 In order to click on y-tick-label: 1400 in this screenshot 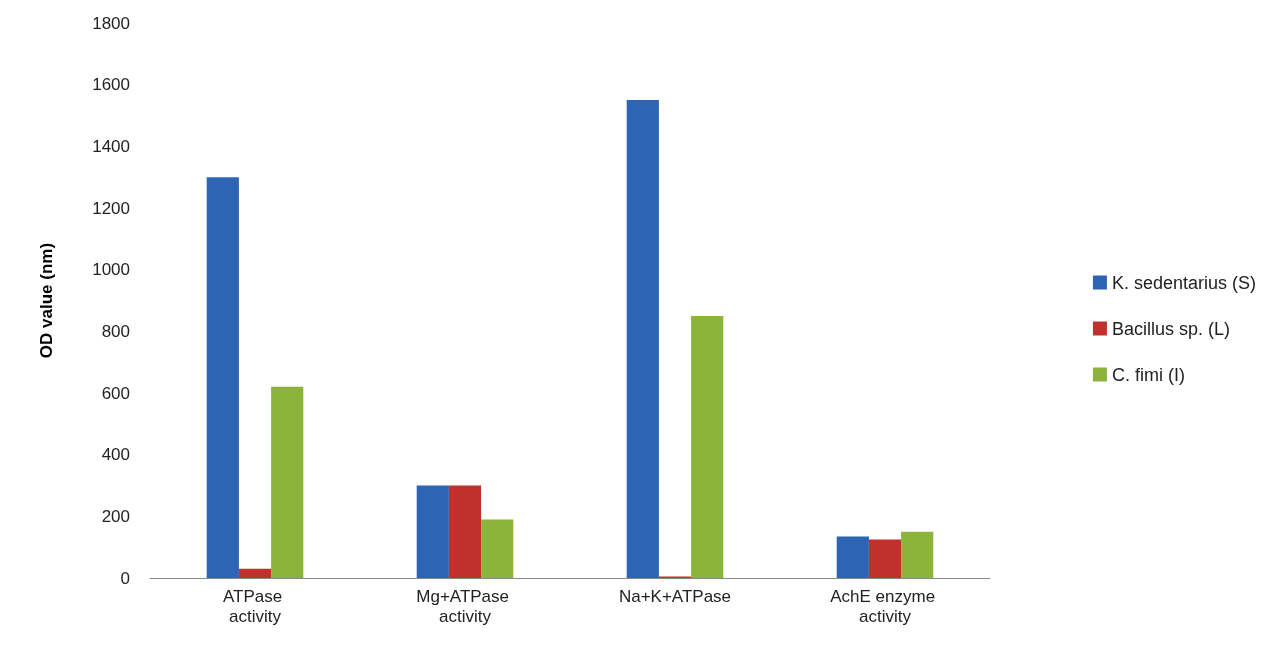, I will do `click(111, 146)`.